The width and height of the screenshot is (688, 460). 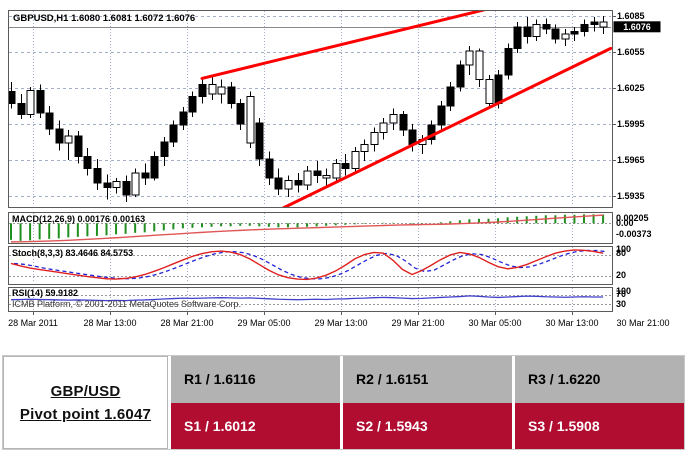 What do you see at coordinates (263, 323) in the screenshot?
I see `svg-text: 29 Mar 05:00` at bounding box center [263, 323].